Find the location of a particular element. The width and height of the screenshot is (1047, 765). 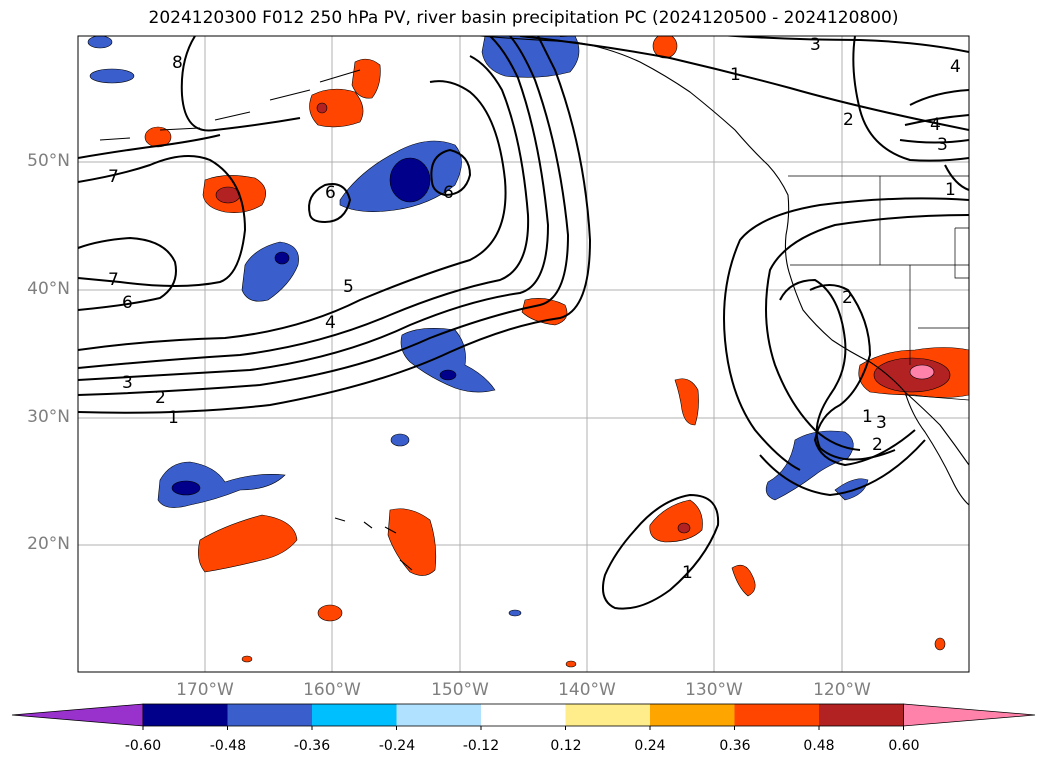

coast-hawaii is located at coordinates (373, 544).